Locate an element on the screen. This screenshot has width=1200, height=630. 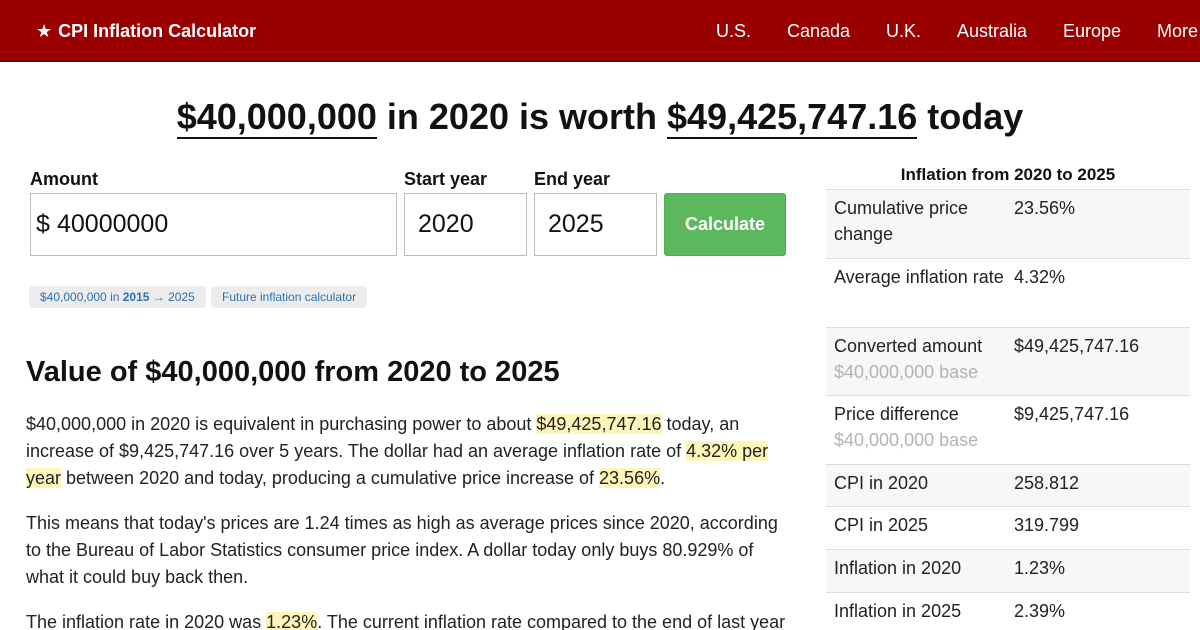
end-year-value: 2025 is located at coordinates (576, 224).